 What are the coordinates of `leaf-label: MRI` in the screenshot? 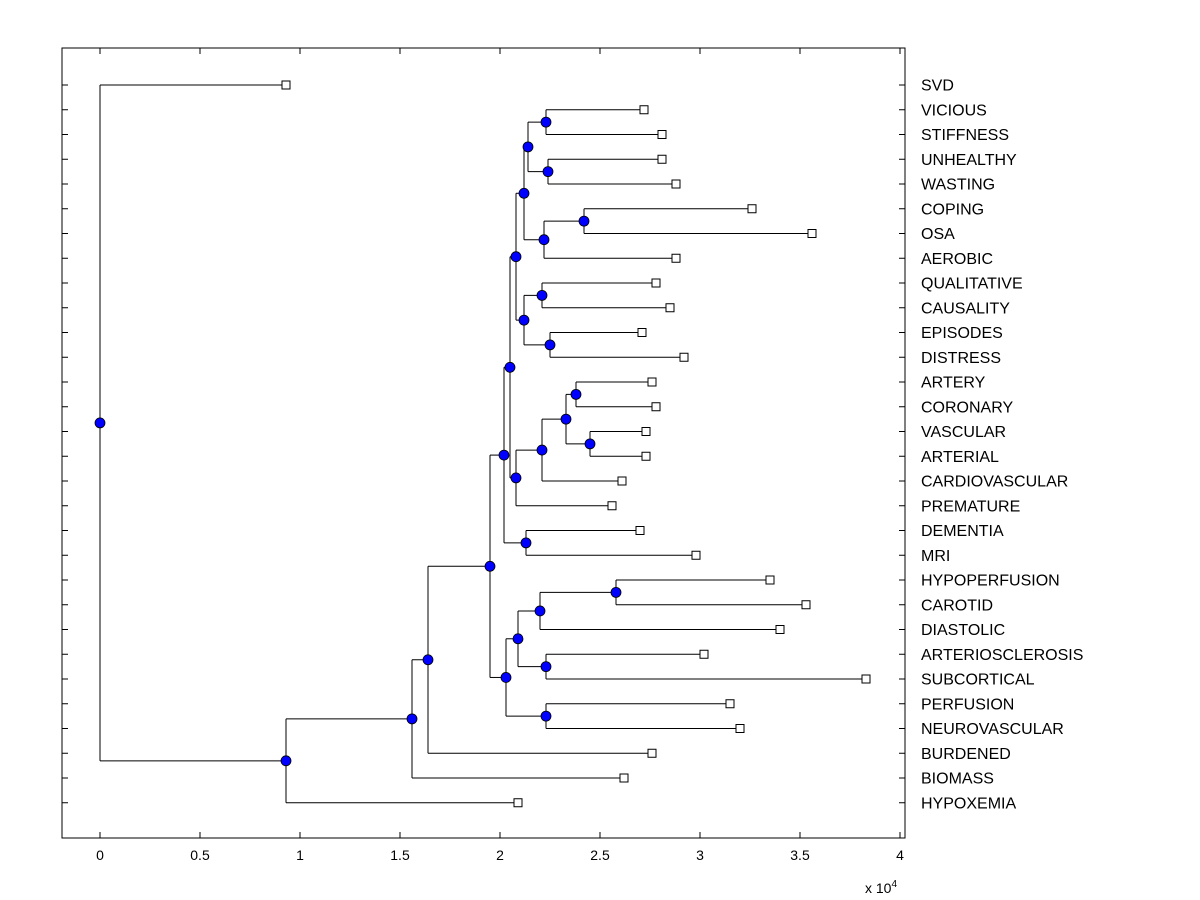 It's located at (935, 556).